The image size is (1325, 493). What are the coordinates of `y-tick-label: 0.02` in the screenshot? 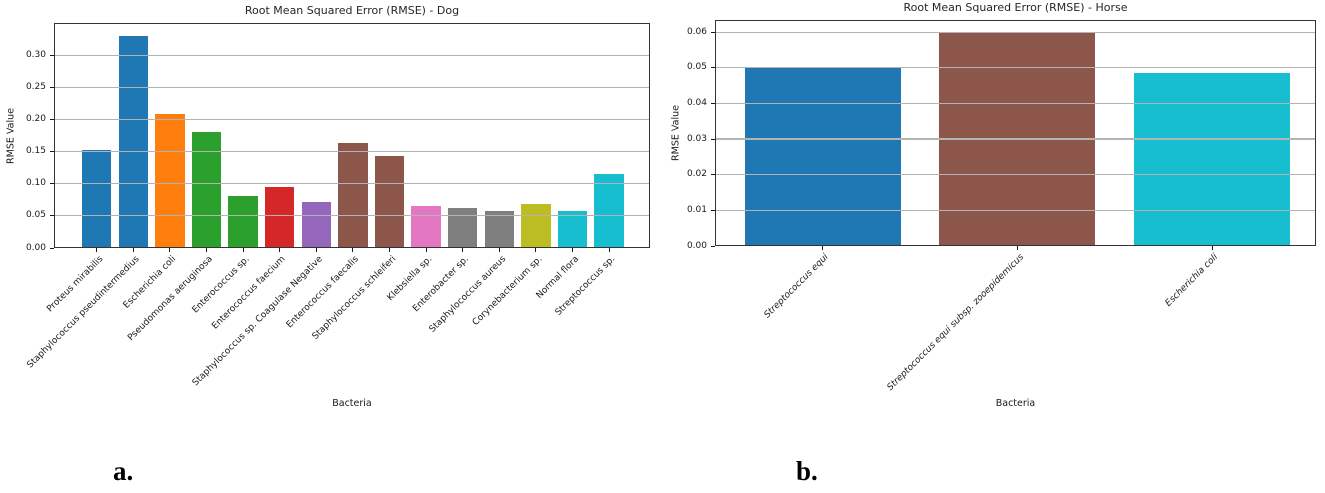 It's located at (696, 174).